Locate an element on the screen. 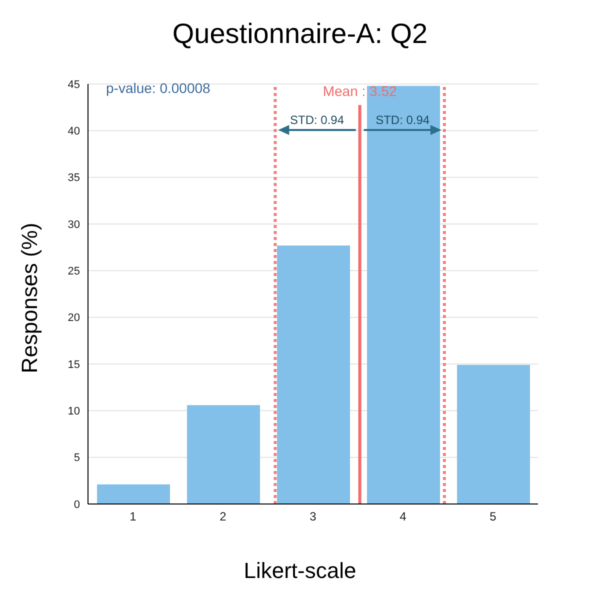 The image size is (600, 600). chart-title: Questionnaire-A: Q2 is located at coordinates (300, 34).